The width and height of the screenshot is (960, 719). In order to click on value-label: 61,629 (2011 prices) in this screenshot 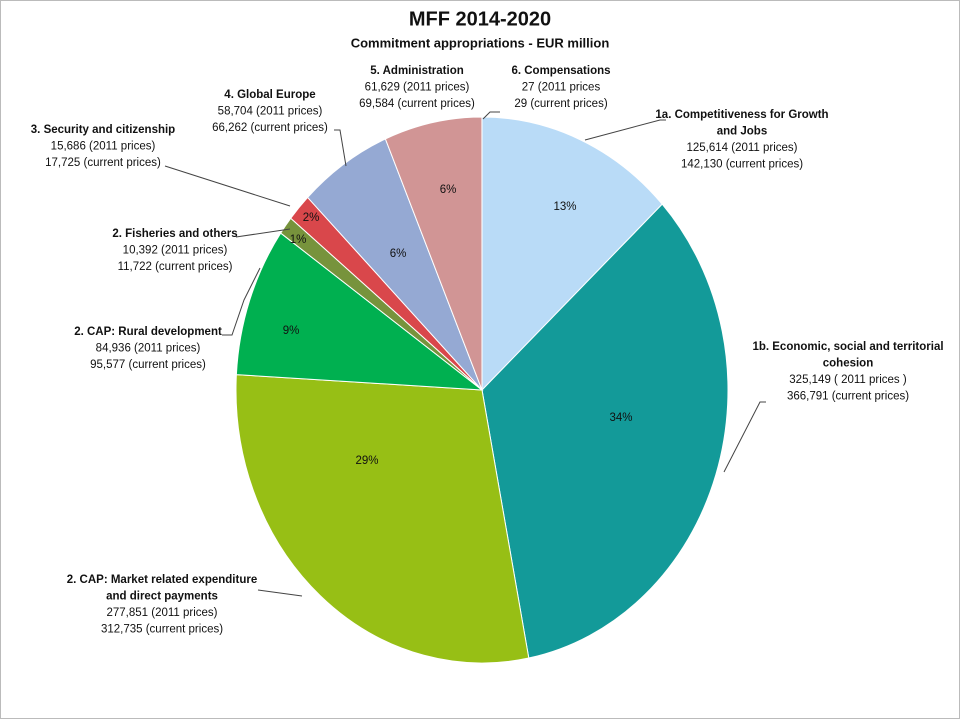, I will do `click(417, 88)`.